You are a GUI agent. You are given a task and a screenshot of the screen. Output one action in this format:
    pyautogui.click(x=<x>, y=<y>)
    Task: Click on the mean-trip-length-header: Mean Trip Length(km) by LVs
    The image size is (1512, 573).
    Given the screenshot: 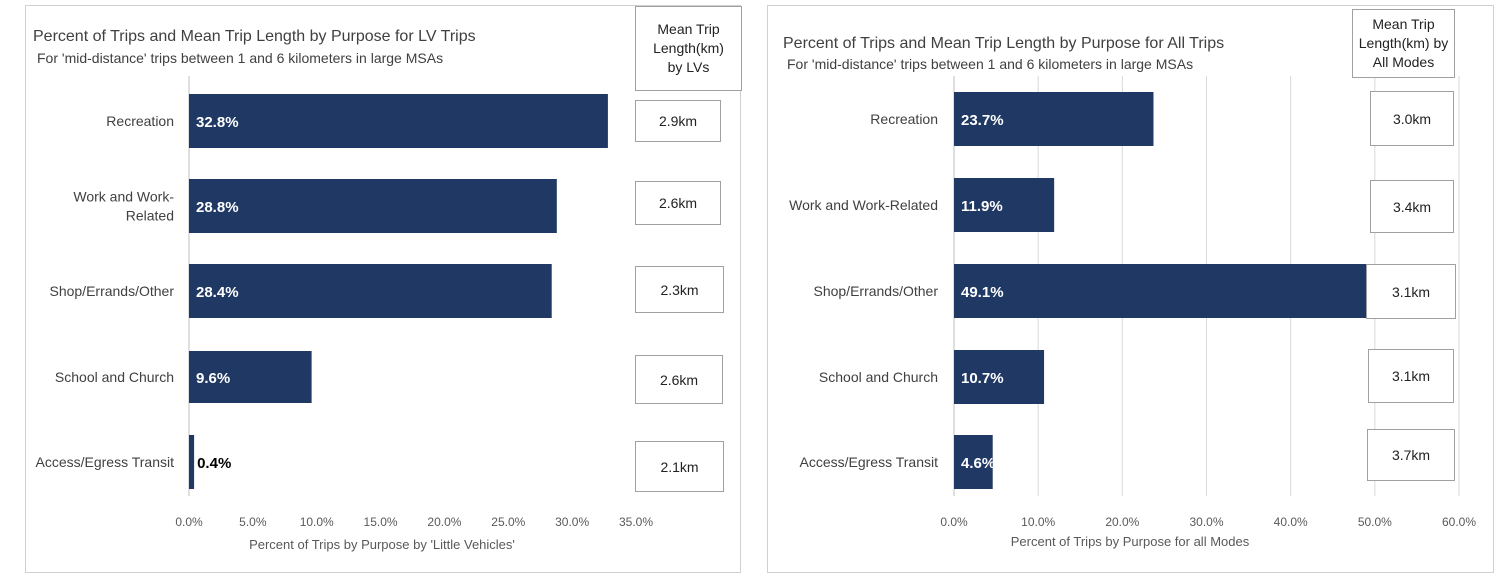 What is the action you would take?
    pyautogui.click(x=688, y=48)
    